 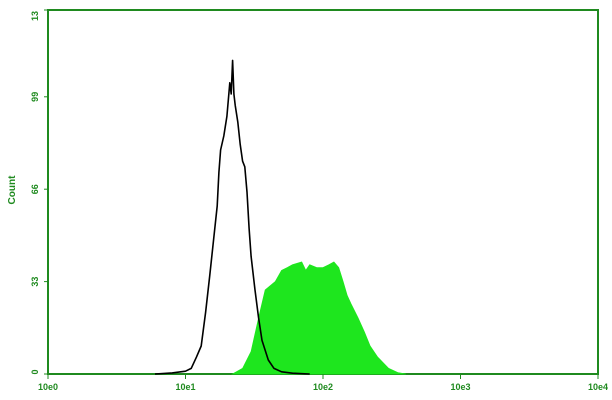 What do you see at coordinates (35, 282) in the screenshot?
I see `y-tick-label: 33` at bounding box center [35, 282].